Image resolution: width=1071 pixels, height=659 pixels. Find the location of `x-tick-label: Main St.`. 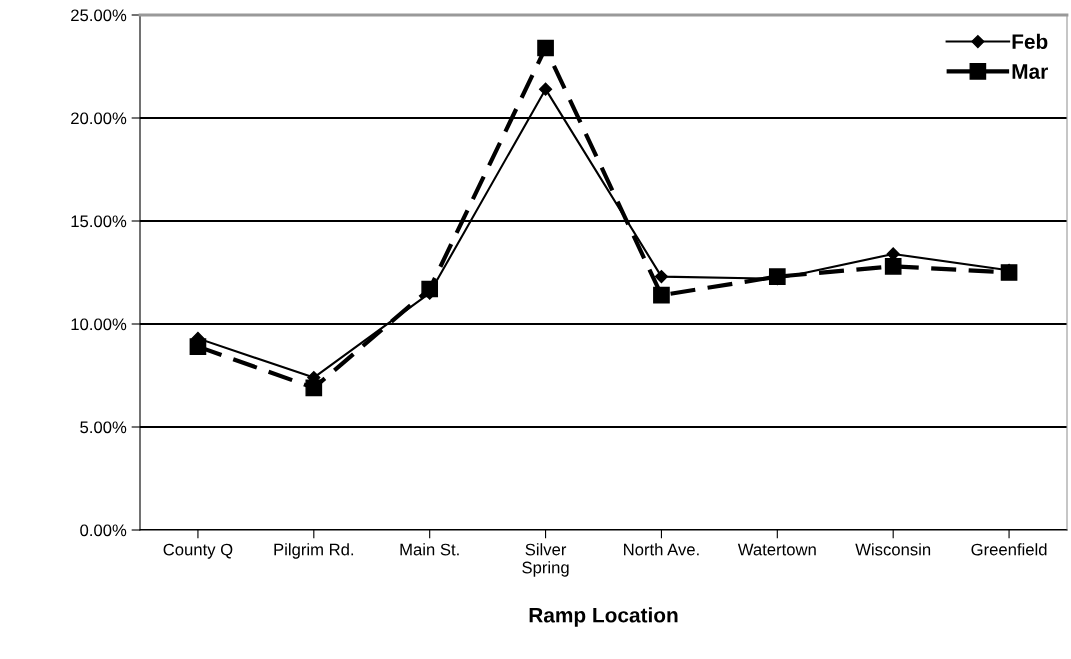

x-tick-label: Main St. is located at coordinates (429, 549).